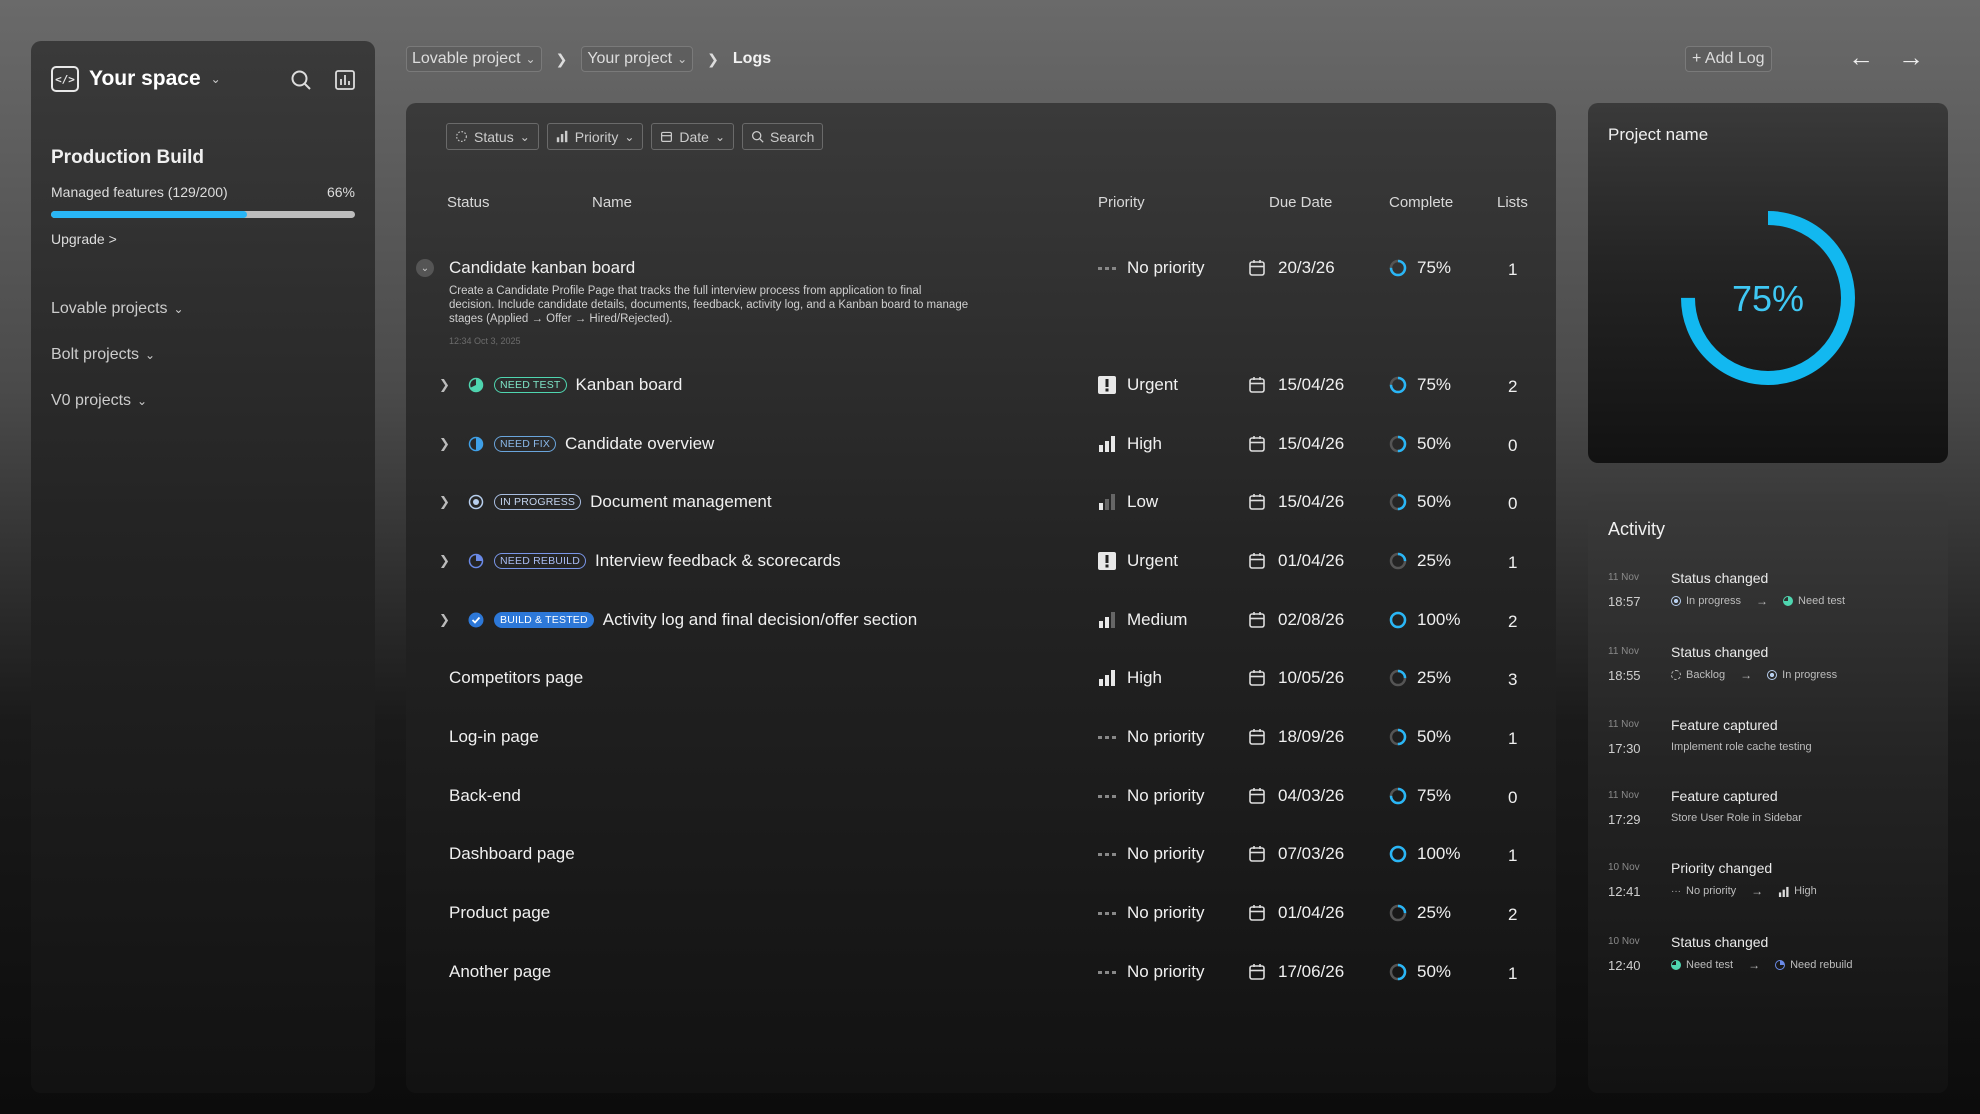  What do you see at coordinates (1421, 202) in the screenshot?
I see `header-complete: Complete` at bounding box center [1421, 202].